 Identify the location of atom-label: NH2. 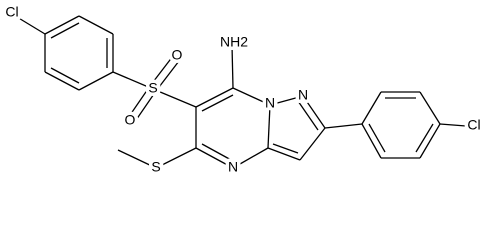
(234, 42).